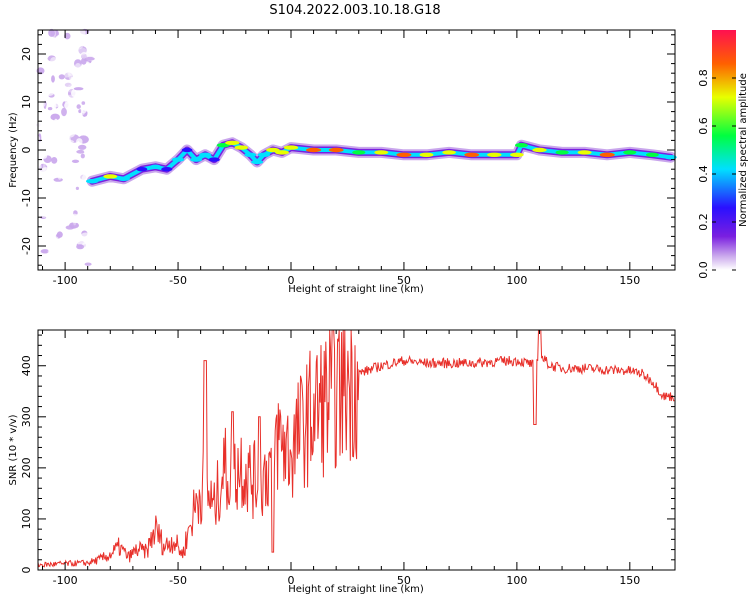 Image resolution: width=750 pixels, height=600 pixels. What do you see at coordinates (743, 150) in the screenshot?
I see `colorbar-label: Normalized spectral amplitude` at bounding box center [743, 150].